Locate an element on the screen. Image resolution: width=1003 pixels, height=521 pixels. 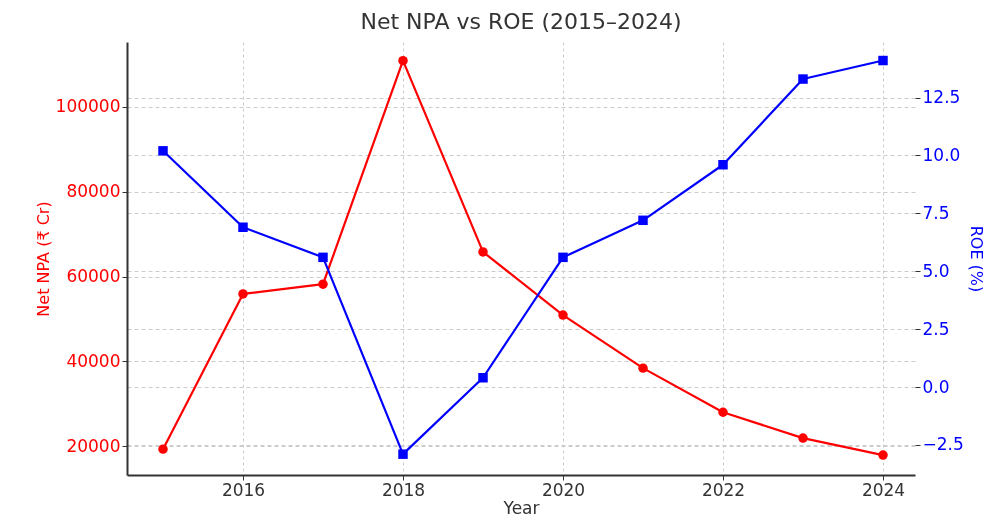
y-tick-label: 20000 is located at coordinates (93, 445).